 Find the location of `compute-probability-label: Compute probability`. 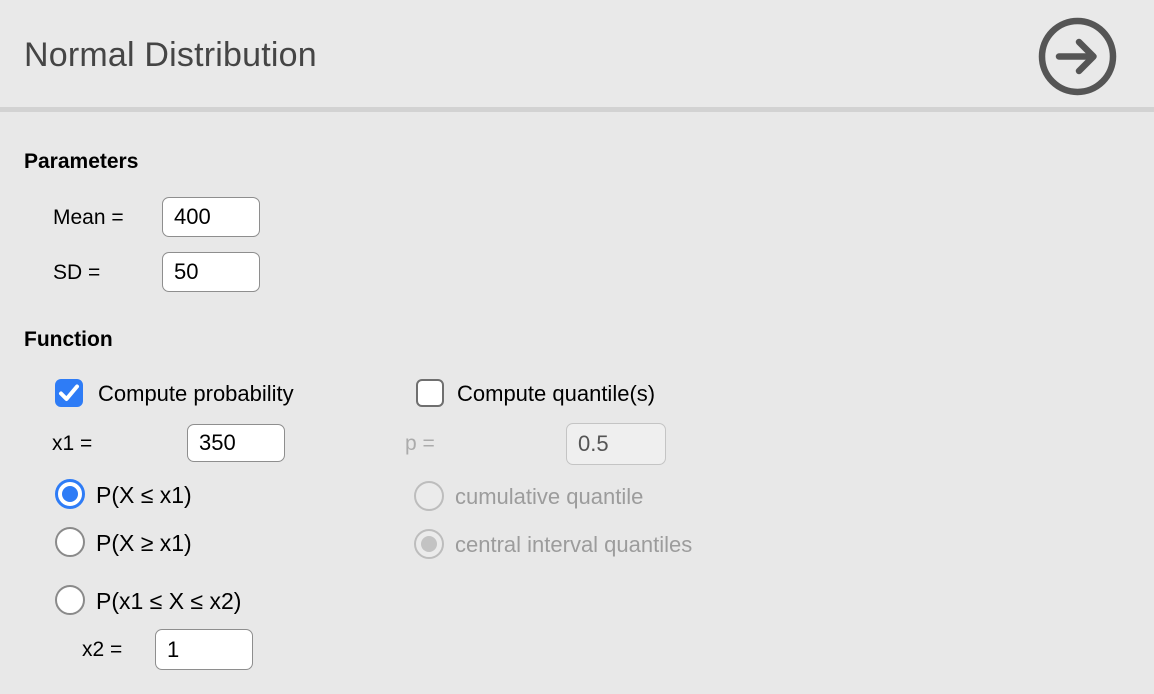

compute-probability-label: Compute probability is located at coordinates (196, 393).